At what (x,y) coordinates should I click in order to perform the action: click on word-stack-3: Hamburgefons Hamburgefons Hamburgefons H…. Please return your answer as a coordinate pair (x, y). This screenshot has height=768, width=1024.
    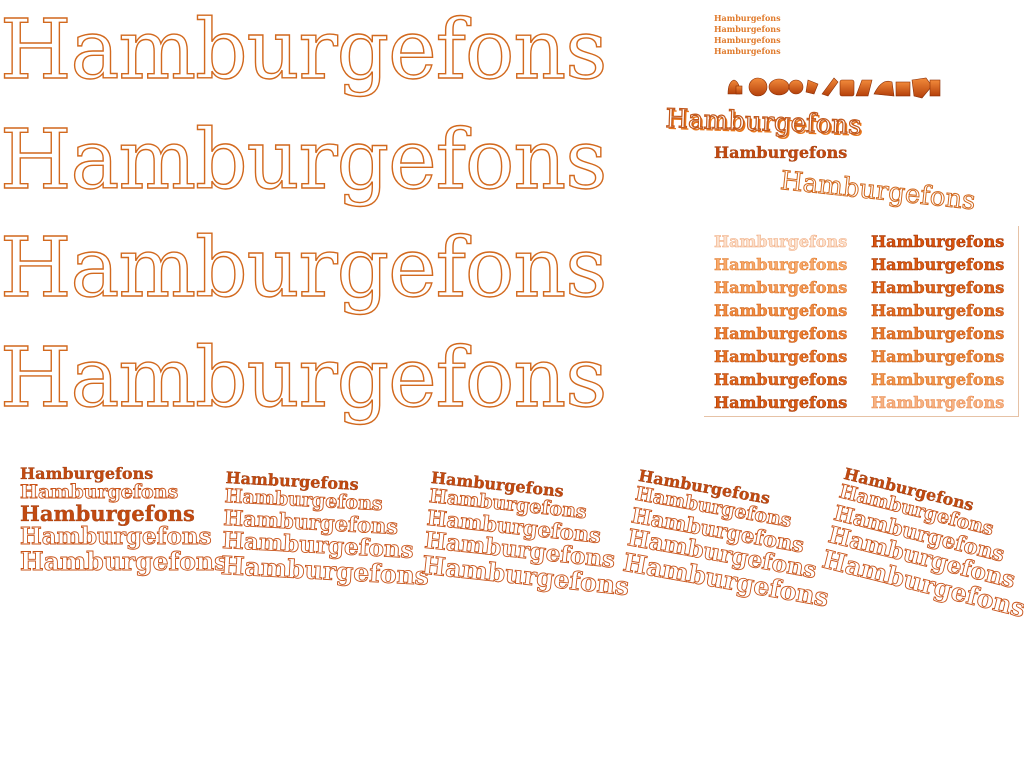
    Looking at the image, I should click on (529, 535).